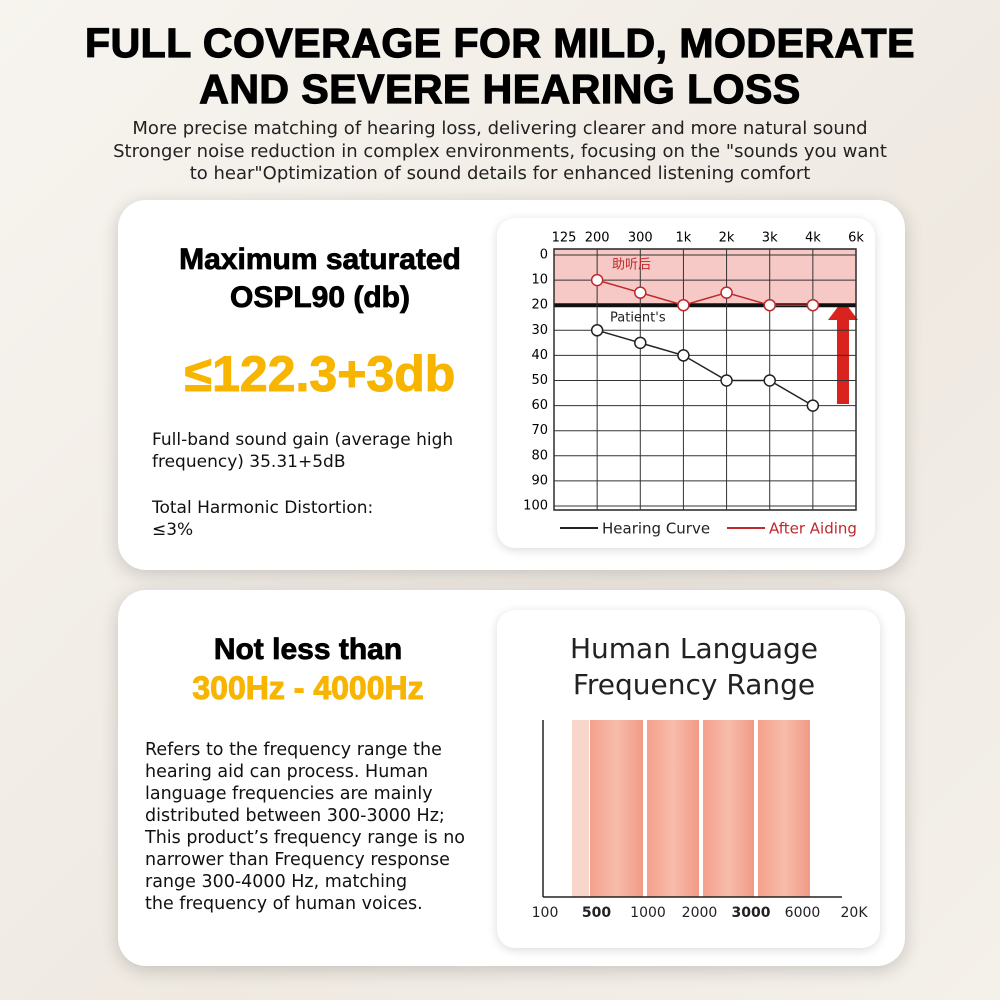 This screenshot has width=1000, height=1000. Describe the element at coordinates (539, 330) in the screenshot. I see `y-tick-label: 30` at that location.